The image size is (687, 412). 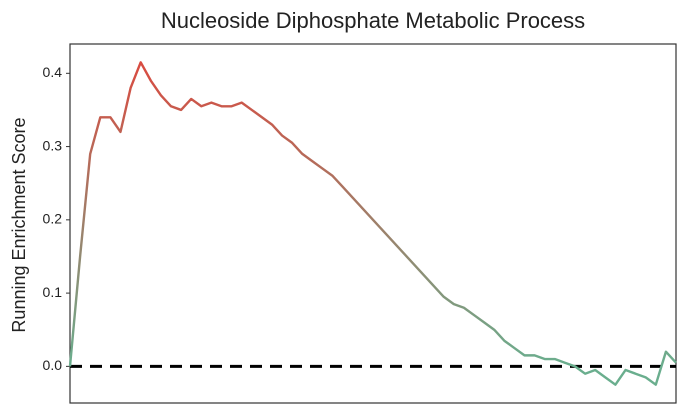 I want to click on y-tick-label: 0.1, so click(x=53, y=292).